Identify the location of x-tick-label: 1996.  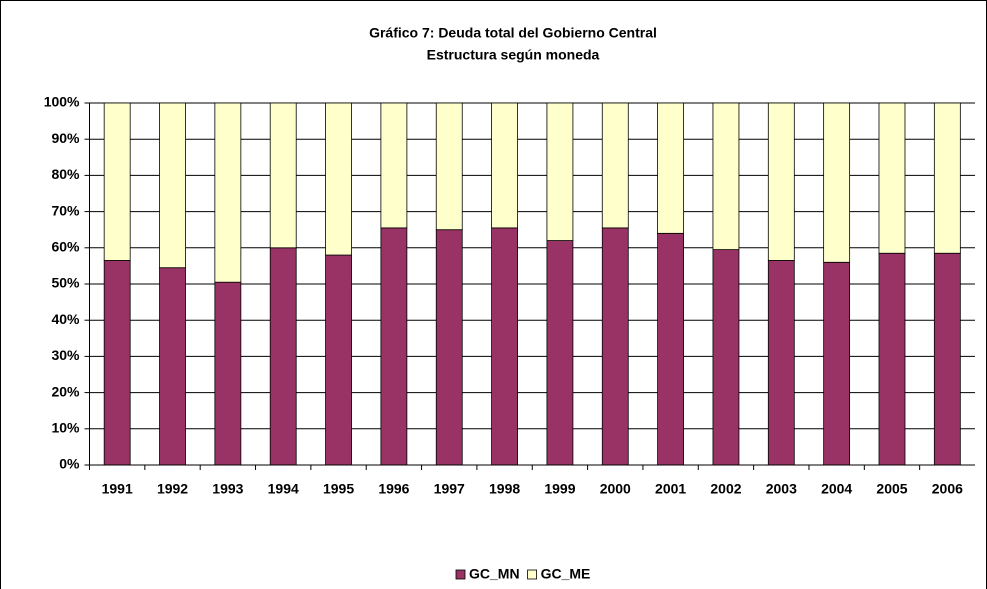
(393, 489).